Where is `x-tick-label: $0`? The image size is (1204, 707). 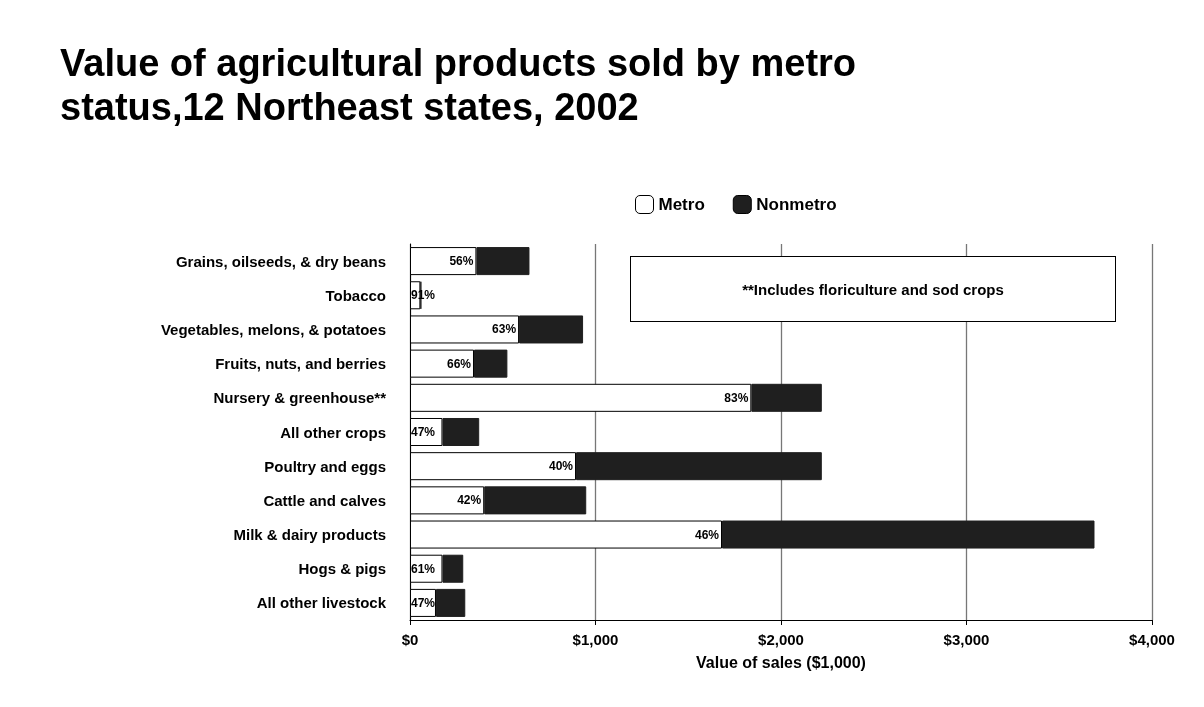 x-tick-label: $0 is located at coordinates (410, 639).